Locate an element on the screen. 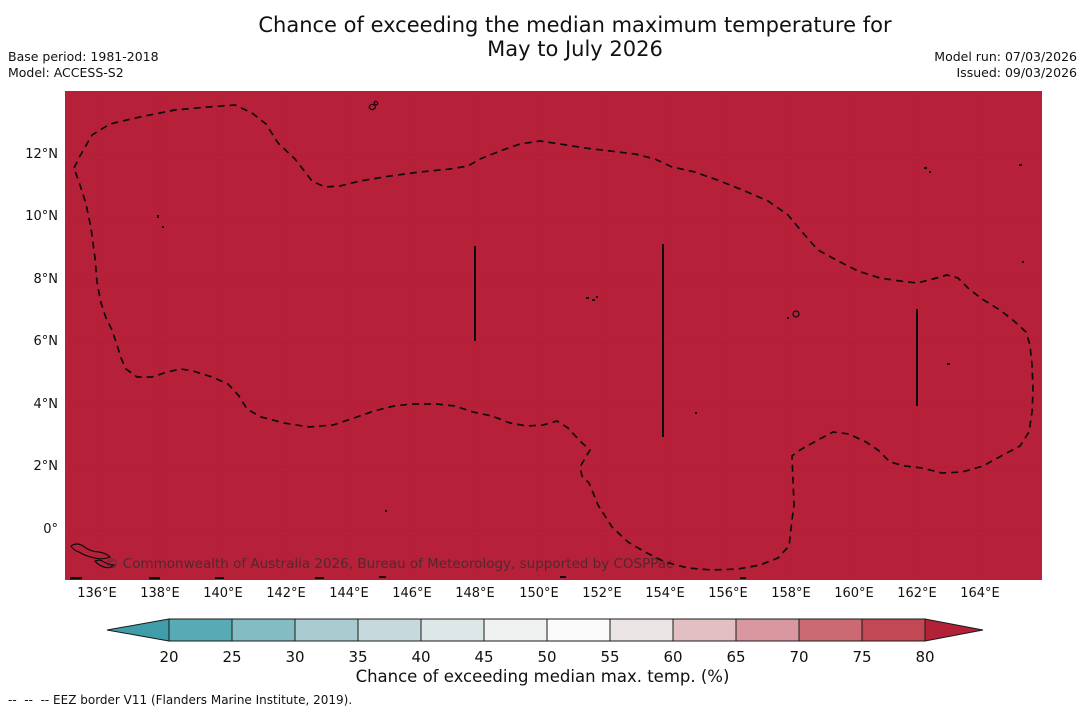  colorbar-arrow-left is located at coordinates (138, 630).